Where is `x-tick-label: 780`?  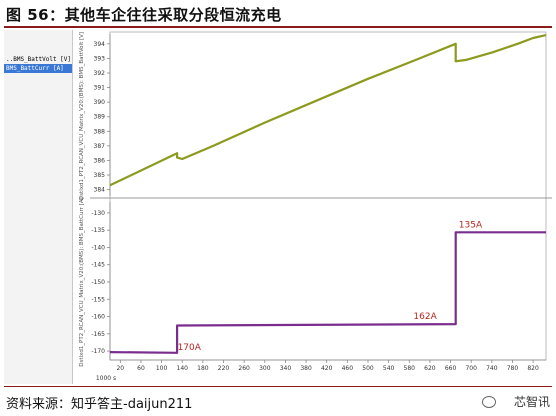 x-tick-label: 780 is located at coordinates (513, 368).